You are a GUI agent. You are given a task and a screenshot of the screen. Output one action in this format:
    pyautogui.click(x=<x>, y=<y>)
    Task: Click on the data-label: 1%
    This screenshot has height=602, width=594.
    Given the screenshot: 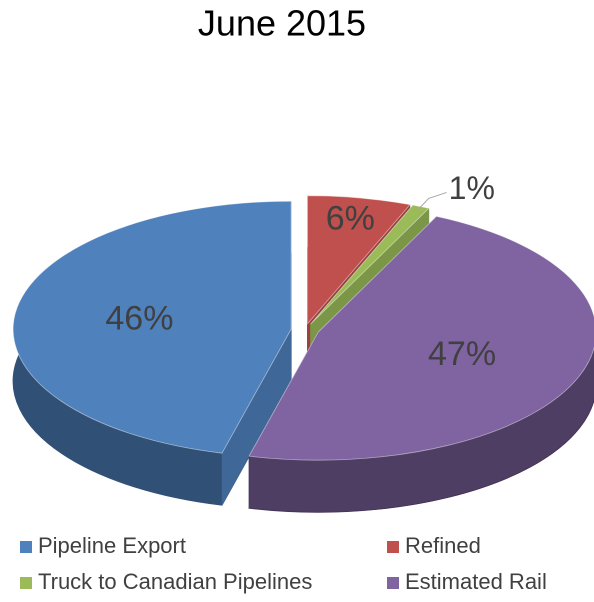 What is the action you would take?
    pyautogui.click(x=472, y=188)
    